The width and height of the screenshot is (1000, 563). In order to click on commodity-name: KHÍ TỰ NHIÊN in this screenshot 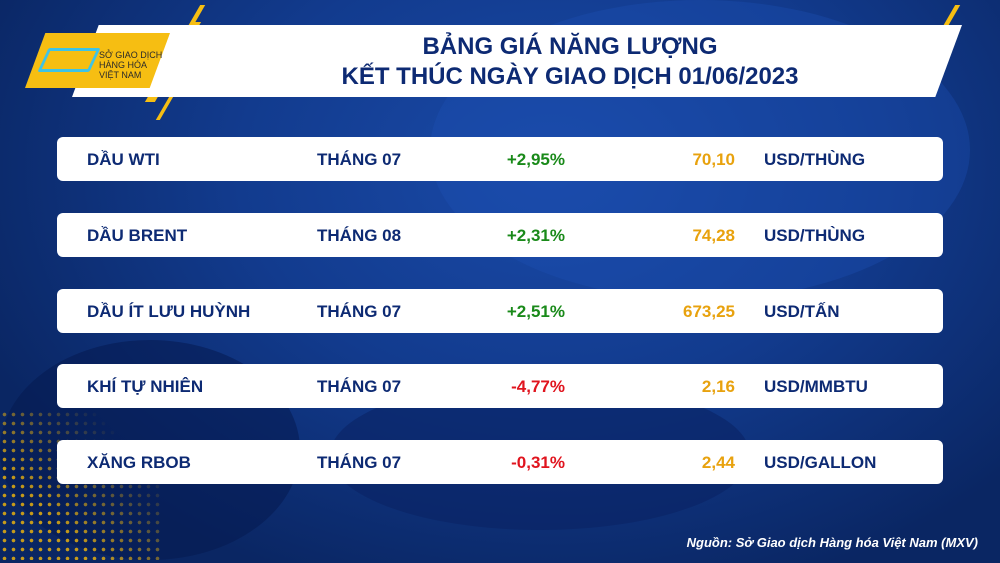, I will do `click(145, 386)`.